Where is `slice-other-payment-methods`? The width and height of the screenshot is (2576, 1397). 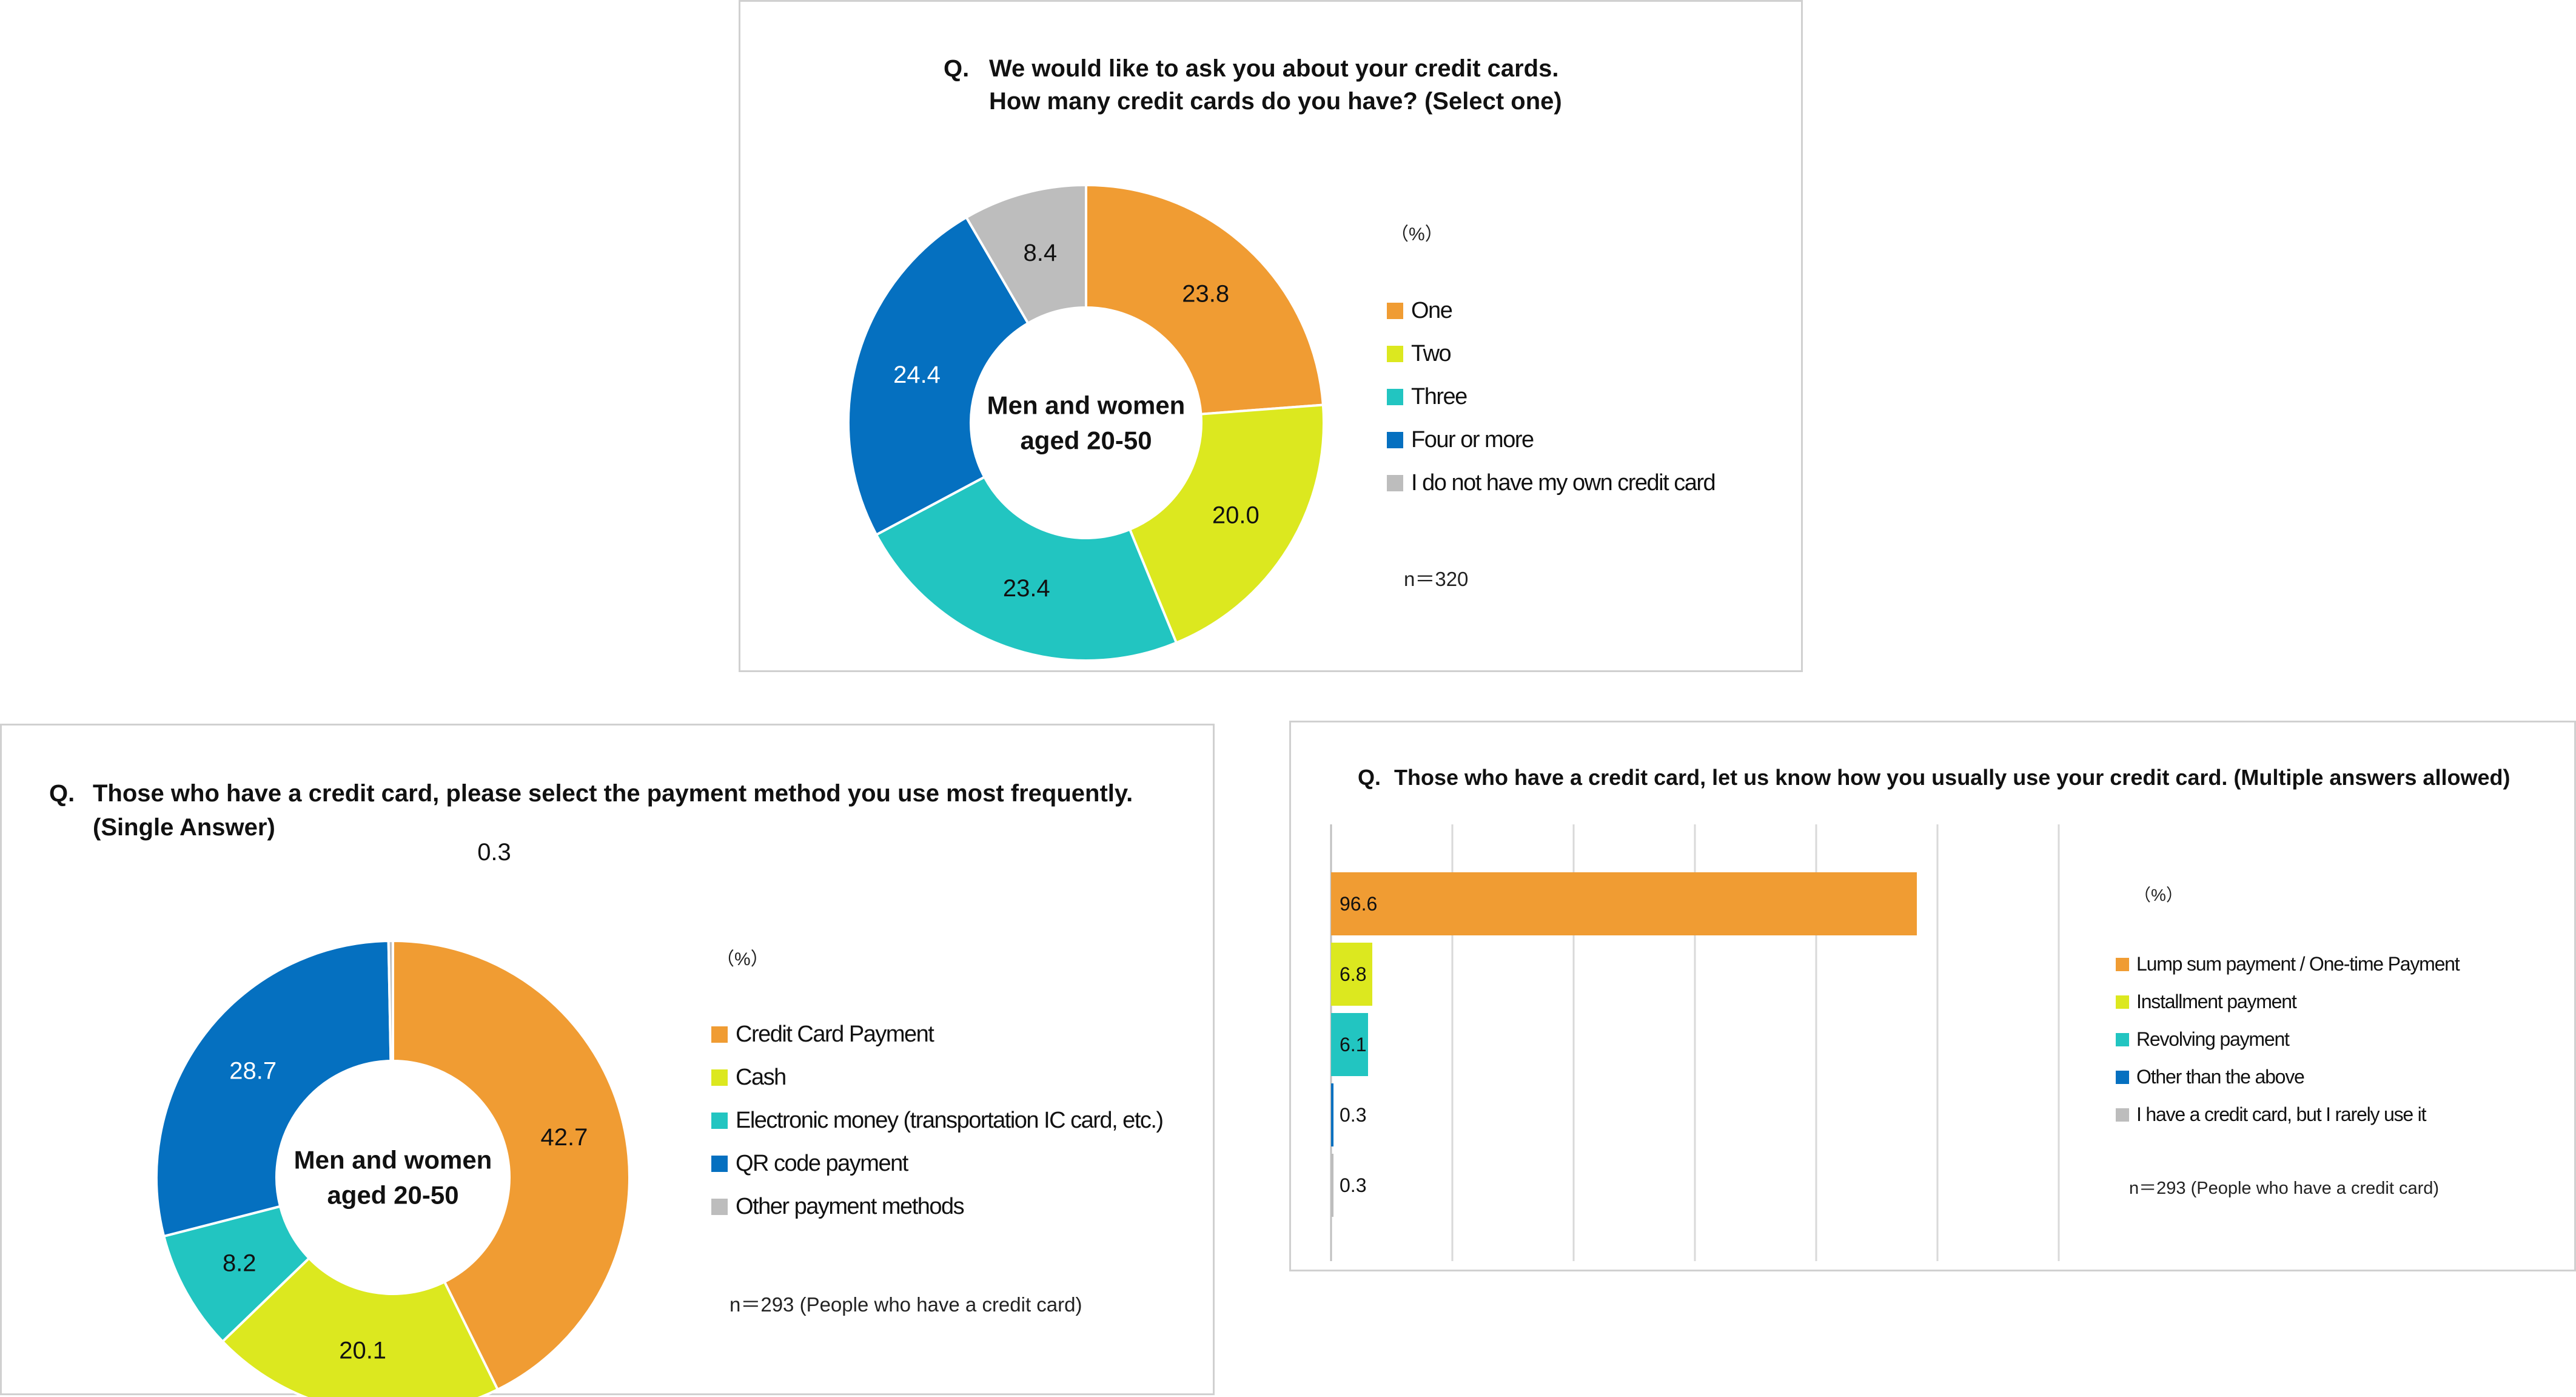 slice-other-payment-methods is located at coordinates (390, 1001).